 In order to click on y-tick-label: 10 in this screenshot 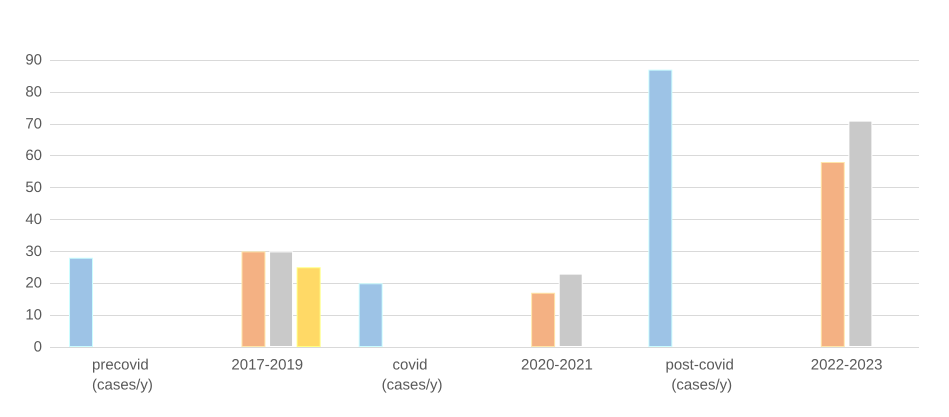, I will do `click(33, 315)`.